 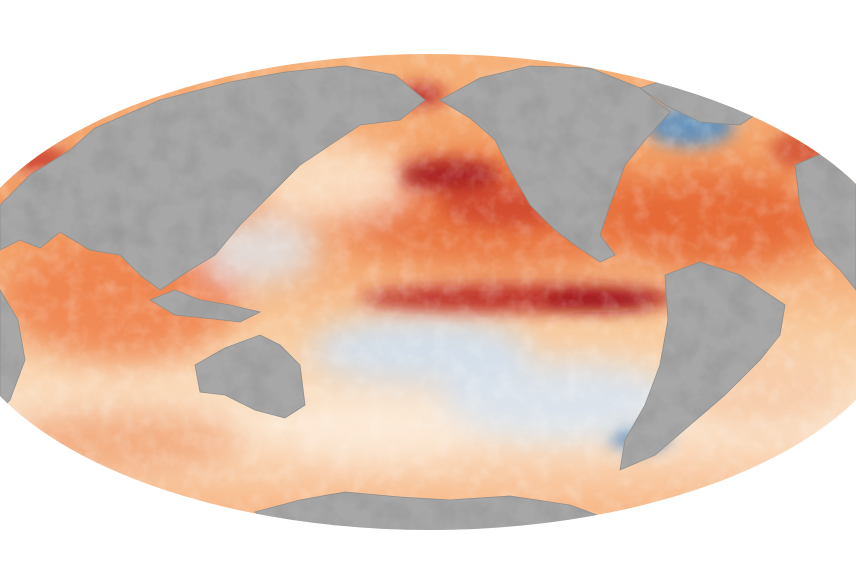 I want to click on north-america, so click(x=555, y=164).